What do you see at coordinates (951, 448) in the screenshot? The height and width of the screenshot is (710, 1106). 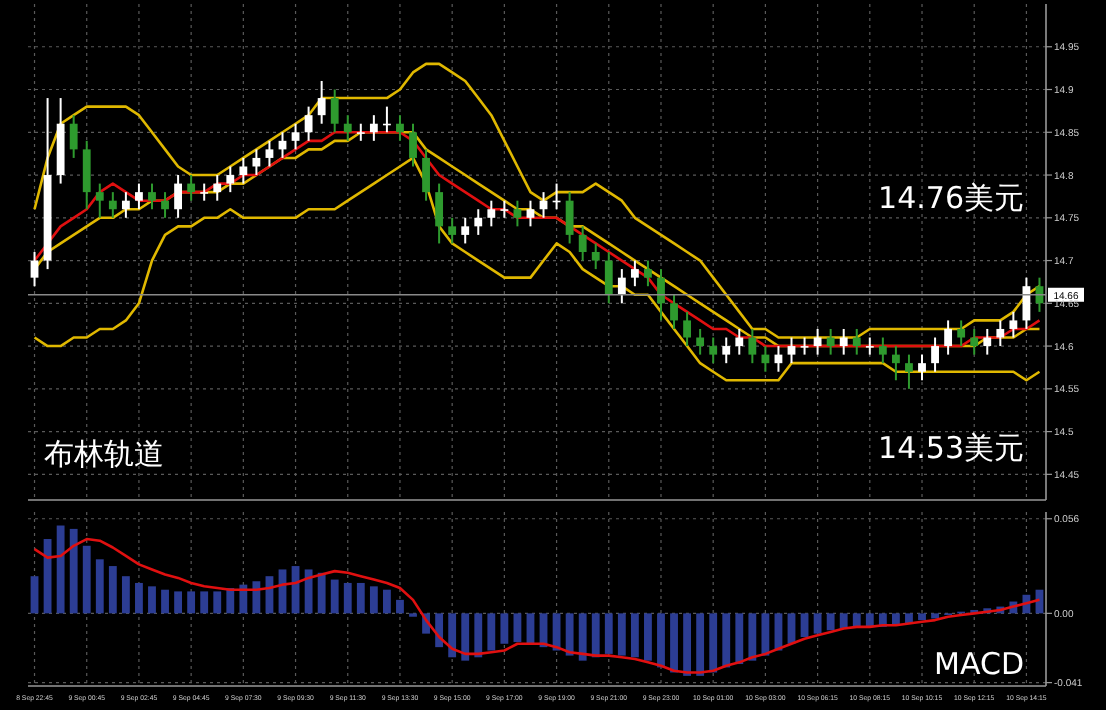 I see `annotation: 14.53美元` at bounding box center [951, 448].